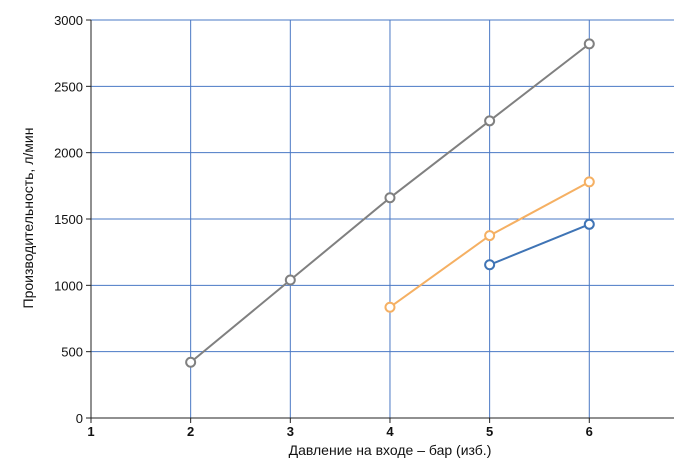 The width and height of the screenshot is (674, 462). I want to click on y-tick-label: 1000, so click(68, 285).